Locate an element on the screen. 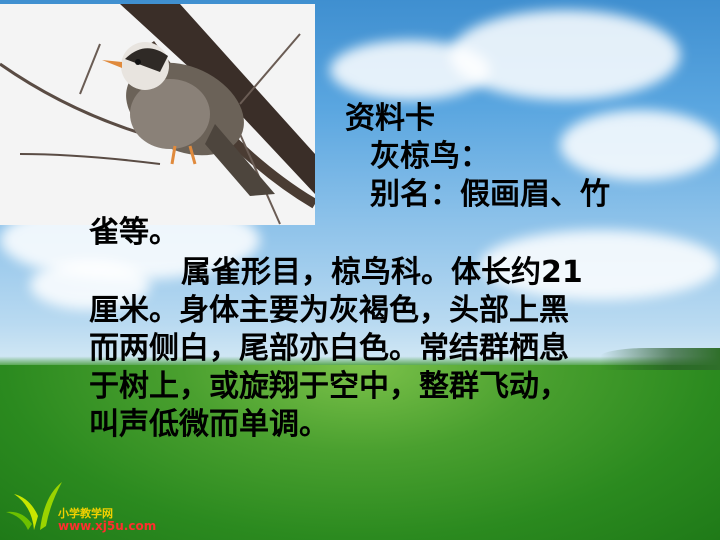 The height and width of the screenshot is (540, 720). alias-line-continued: 雀等。 is located at coordinates (134, 232).